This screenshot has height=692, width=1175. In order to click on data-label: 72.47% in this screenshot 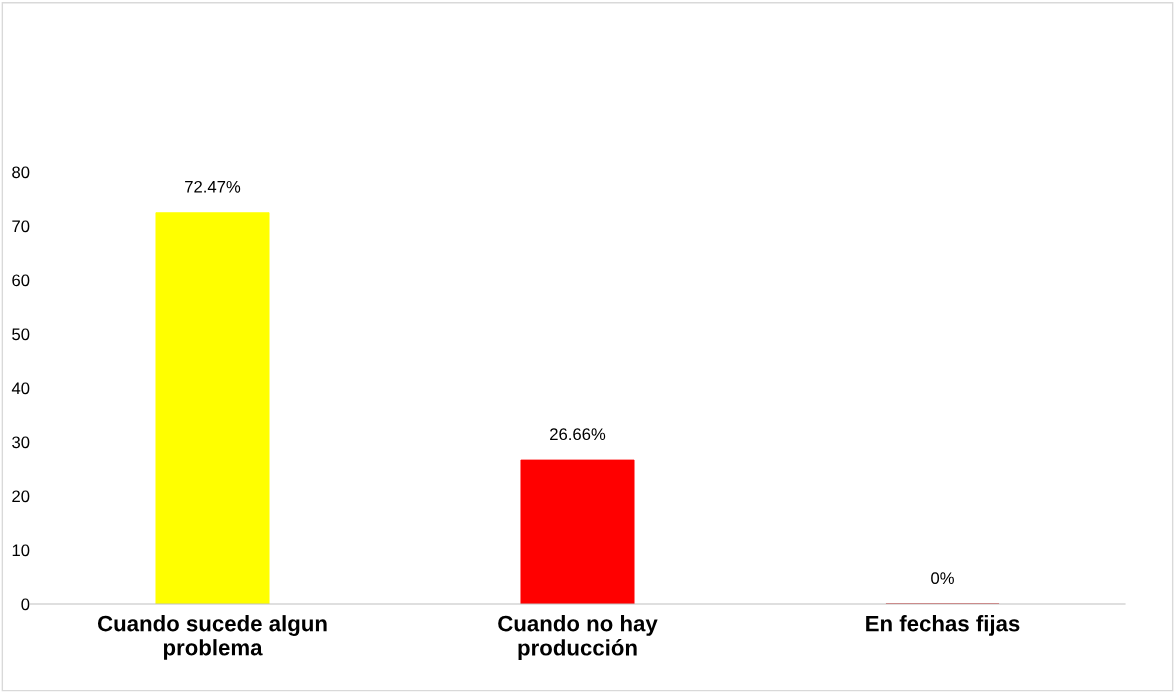, I will do `click(213, 186)`.